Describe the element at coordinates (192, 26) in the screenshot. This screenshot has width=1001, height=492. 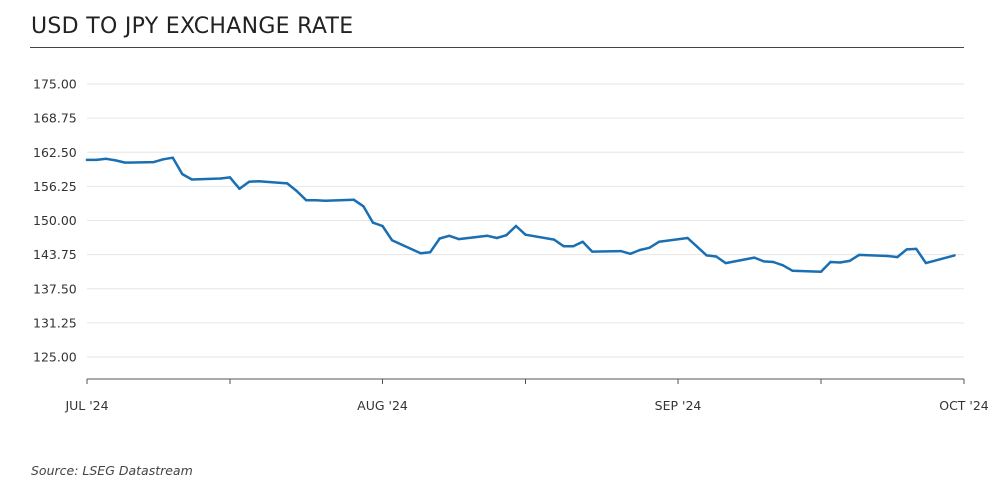
I see `chart-title: USD TO JPY EXCHANGE RATE` at that location.